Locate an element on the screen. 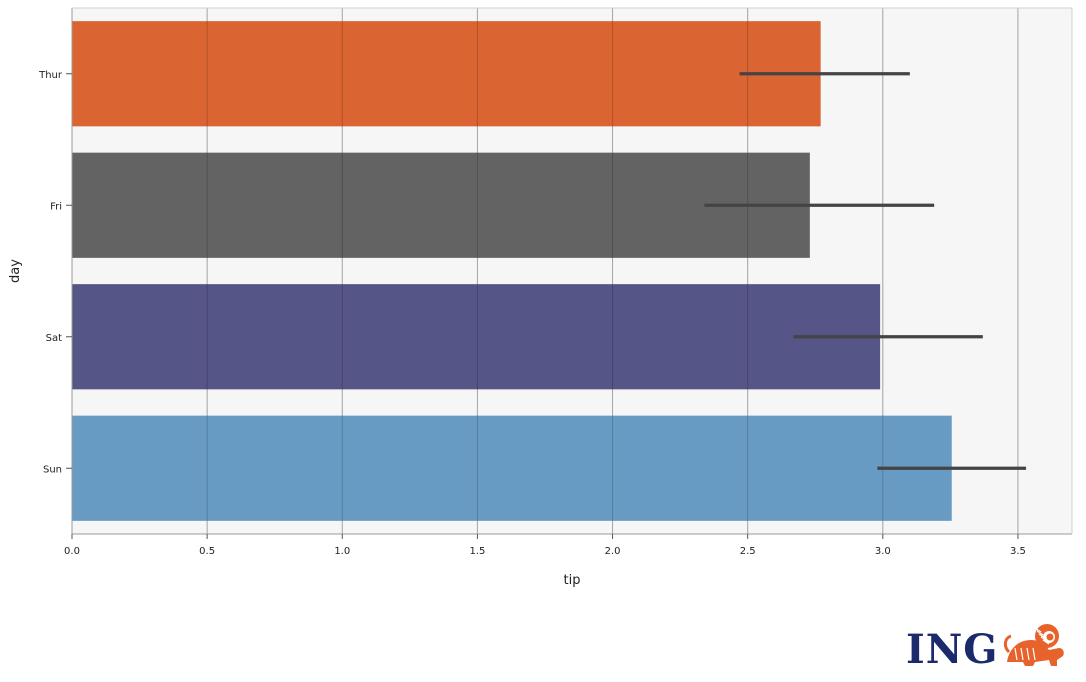 The image size is (1086, 682). x-tick-label: 0.0 is located at coordinates (72, 551).